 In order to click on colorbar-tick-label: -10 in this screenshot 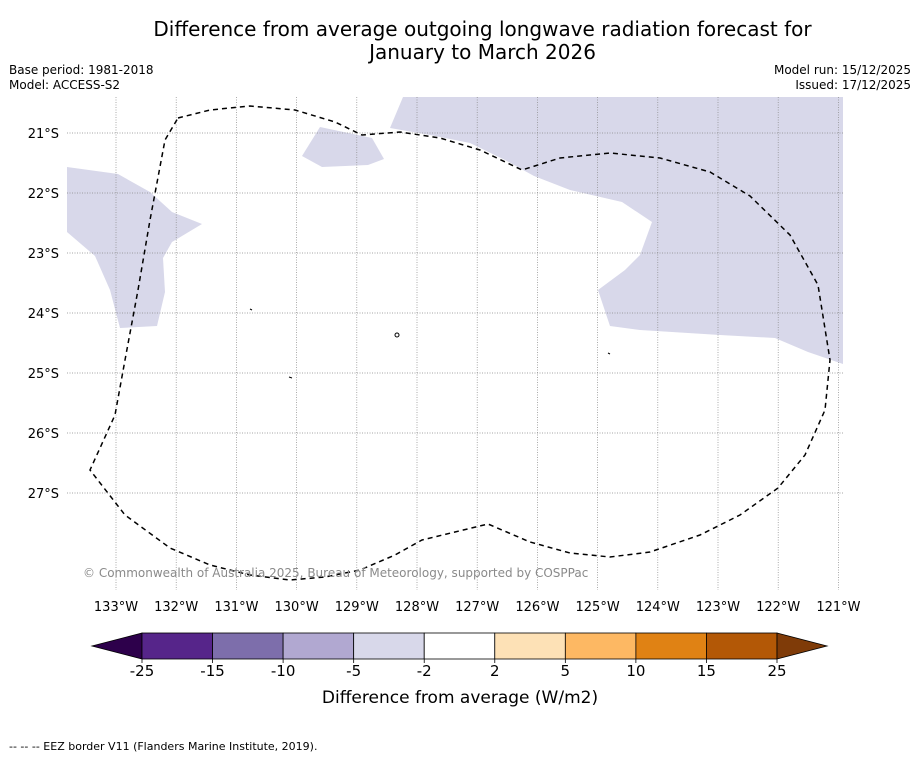, I will do `click(283, 671)`.